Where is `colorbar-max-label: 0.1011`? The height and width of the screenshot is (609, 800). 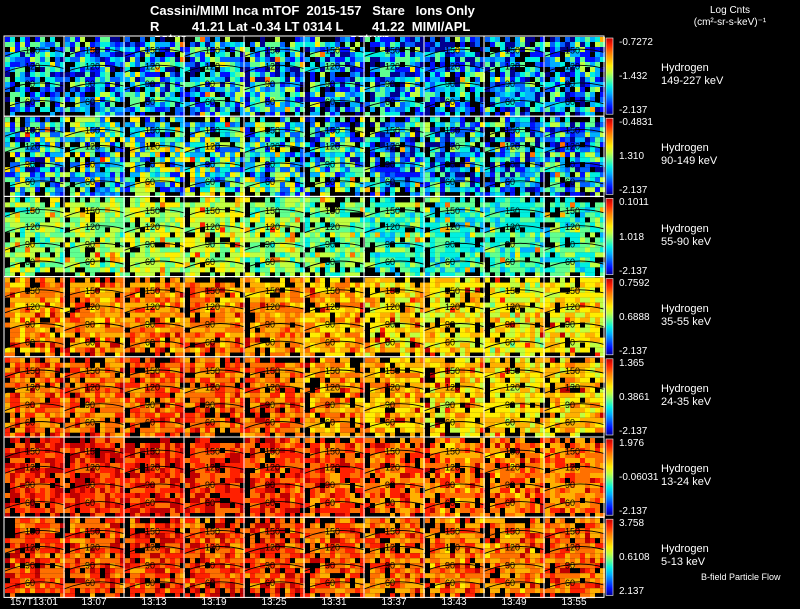
colorbar-max-label: 0.1011 is located at coordinates (634, 202).